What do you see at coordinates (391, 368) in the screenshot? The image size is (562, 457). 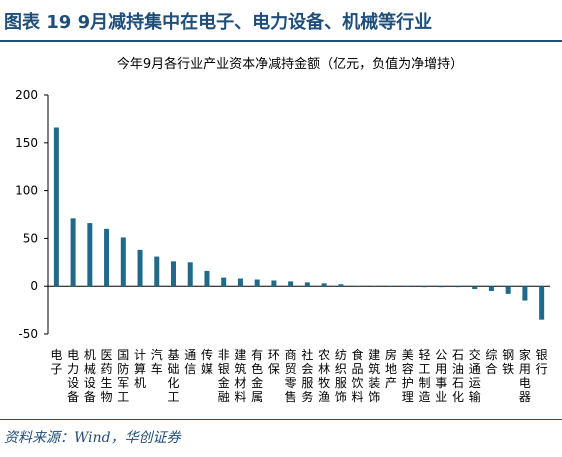 I see `category-label: 房地产` at bounding box center [391, 368].